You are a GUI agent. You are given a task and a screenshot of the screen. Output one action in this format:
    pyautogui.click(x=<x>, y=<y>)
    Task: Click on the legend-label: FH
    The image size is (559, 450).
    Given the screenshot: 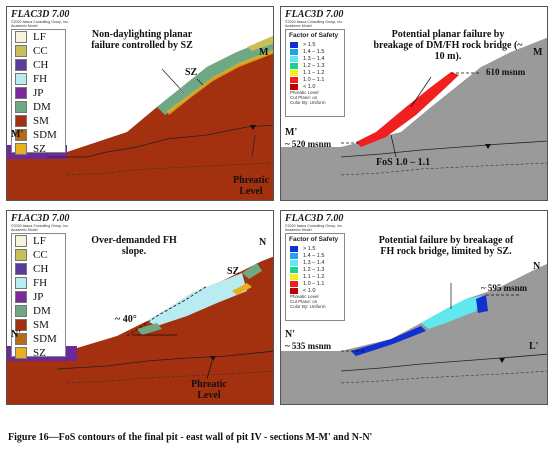 What is the action you would take?
    pyautogui.click(x=40, y=283)
    